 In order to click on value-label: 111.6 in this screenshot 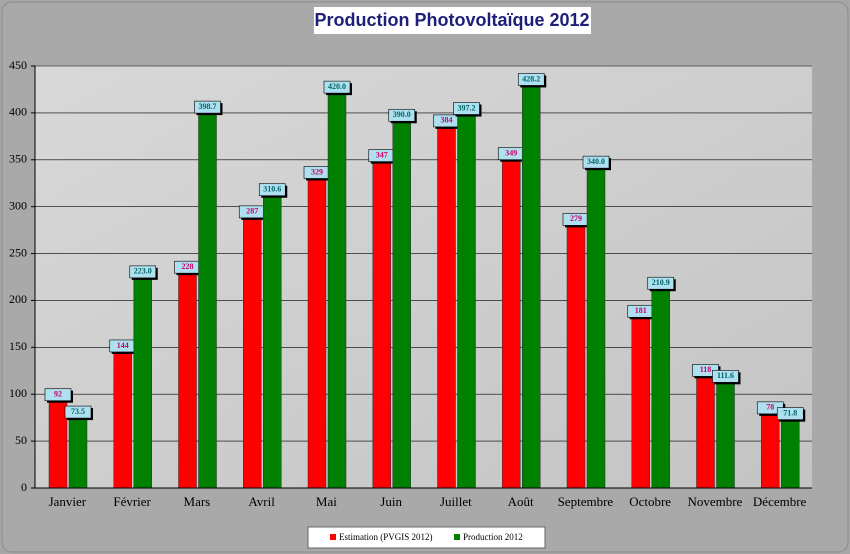, I will do `click(725, 375)`.